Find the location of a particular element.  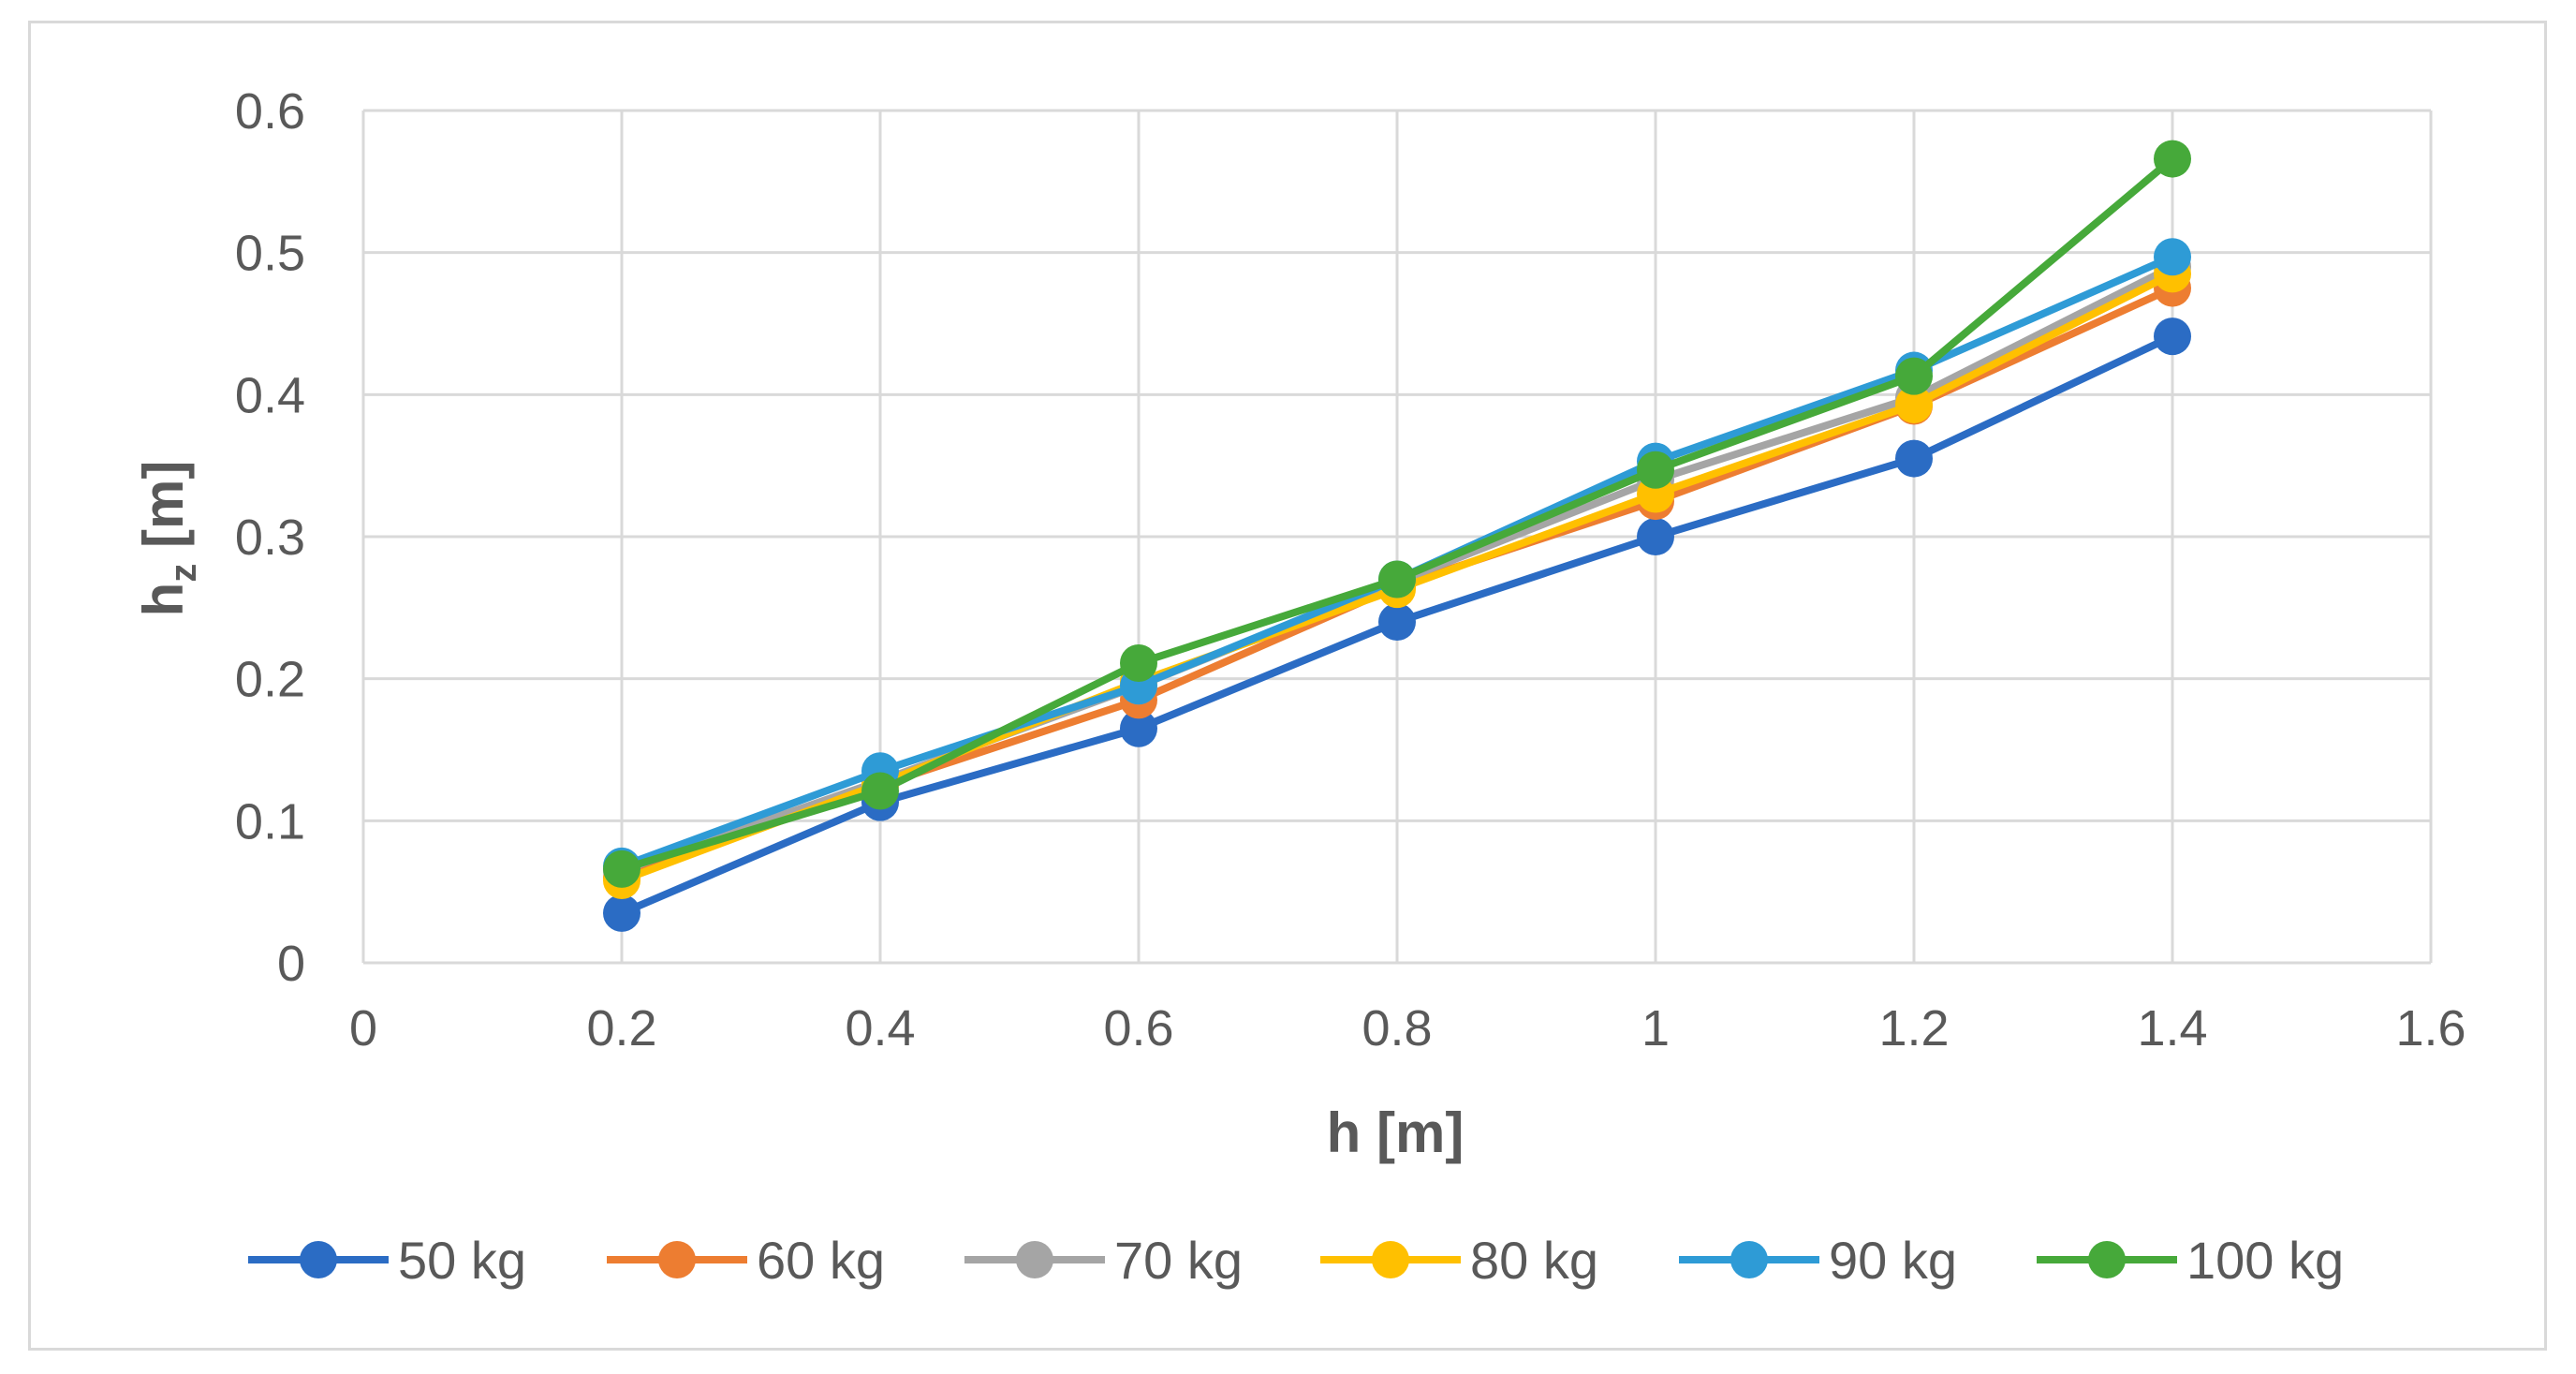

legend-item: 80 kg is located at coordinates (1459, 1260).